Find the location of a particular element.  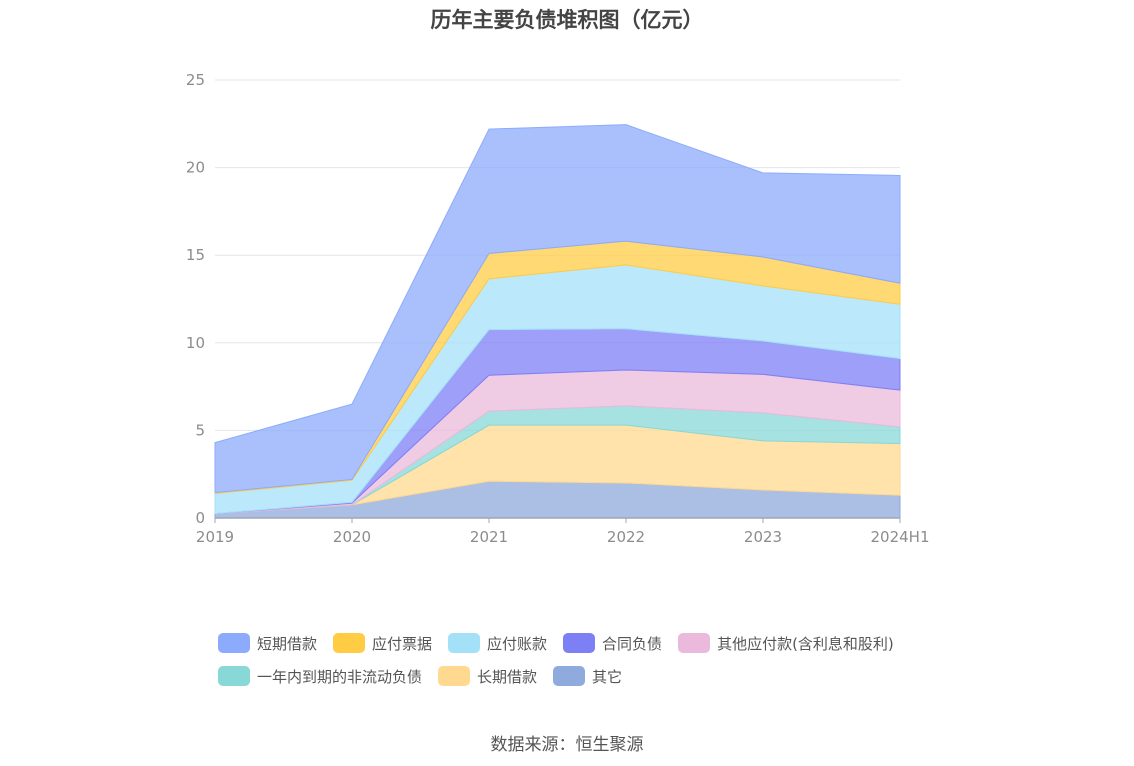

legend-item: 长期借款 is located at coordinates (487, 676).